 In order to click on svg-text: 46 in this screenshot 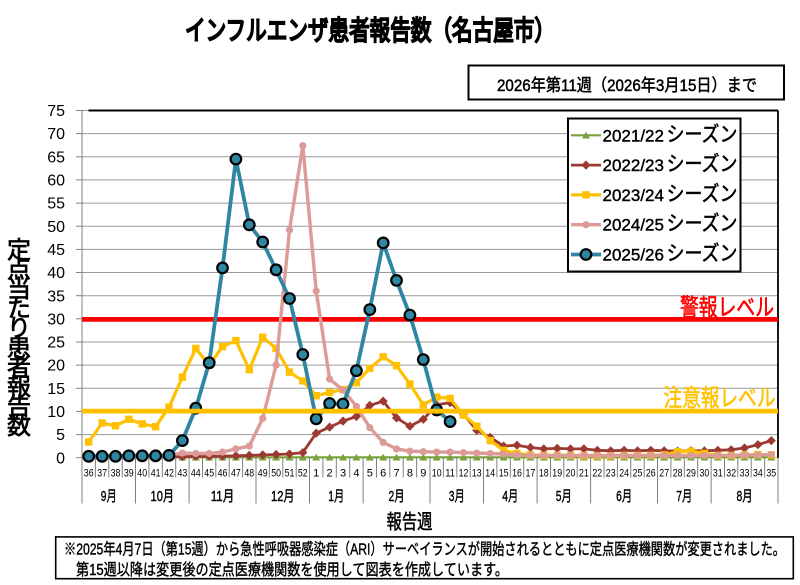, I will do `click(223, 473)`.